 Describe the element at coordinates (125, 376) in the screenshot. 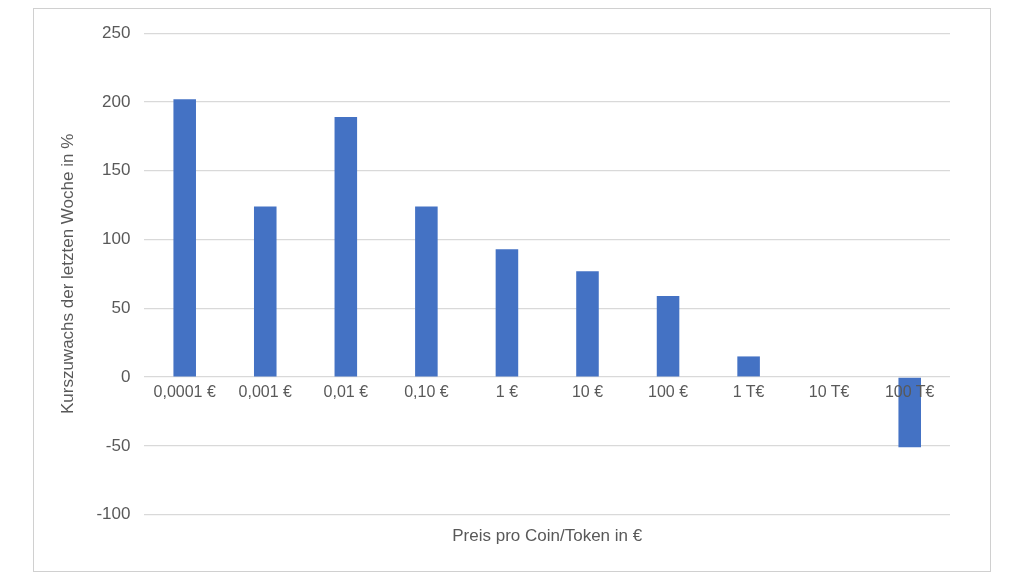

I see `y-tick-label: 0` at that location.